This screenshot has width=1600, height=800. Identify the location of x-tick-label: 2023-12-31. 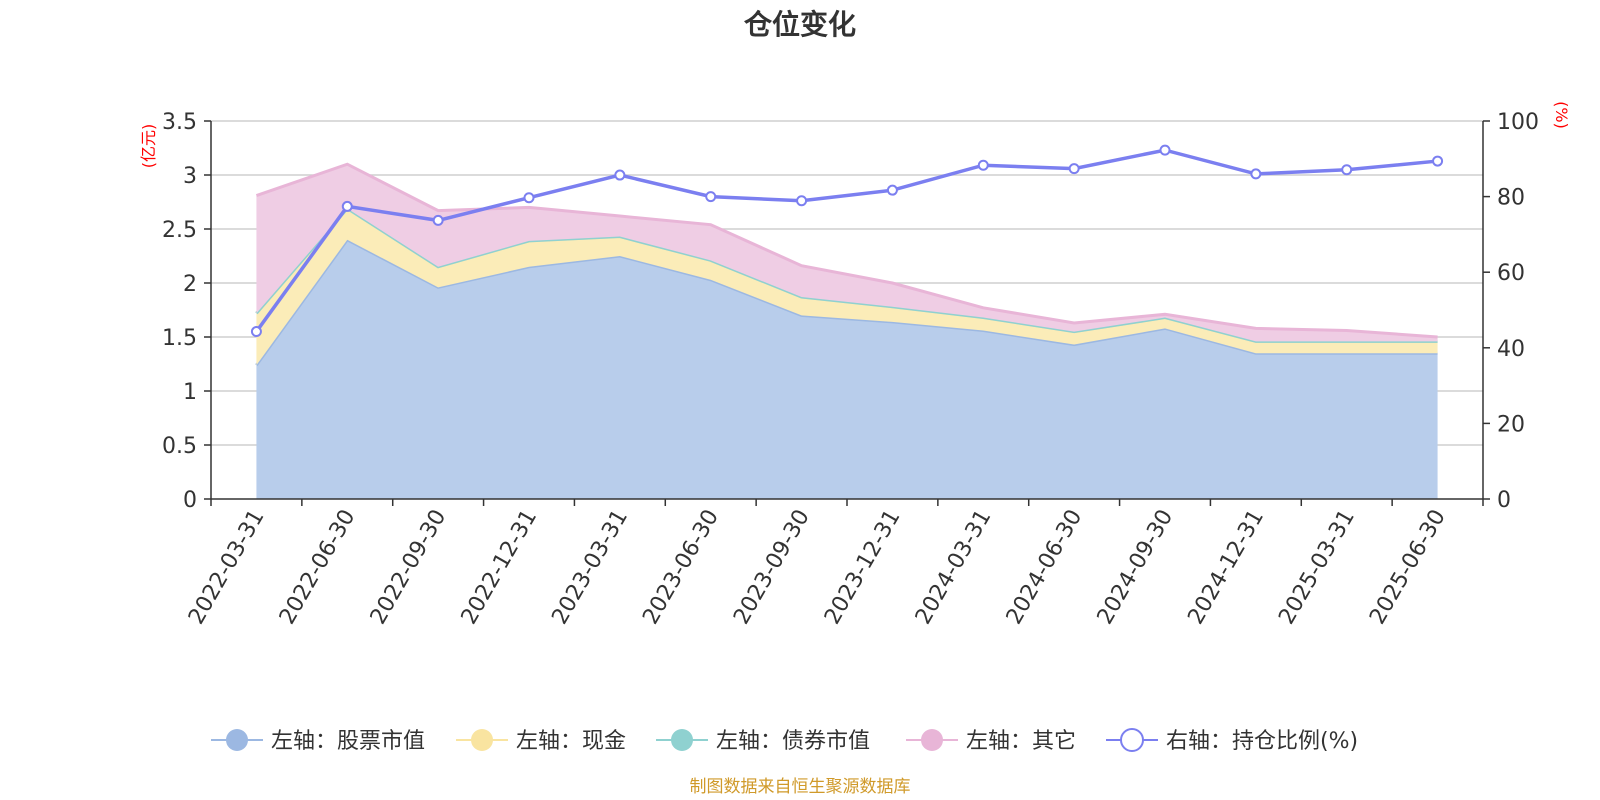
(863, 567).